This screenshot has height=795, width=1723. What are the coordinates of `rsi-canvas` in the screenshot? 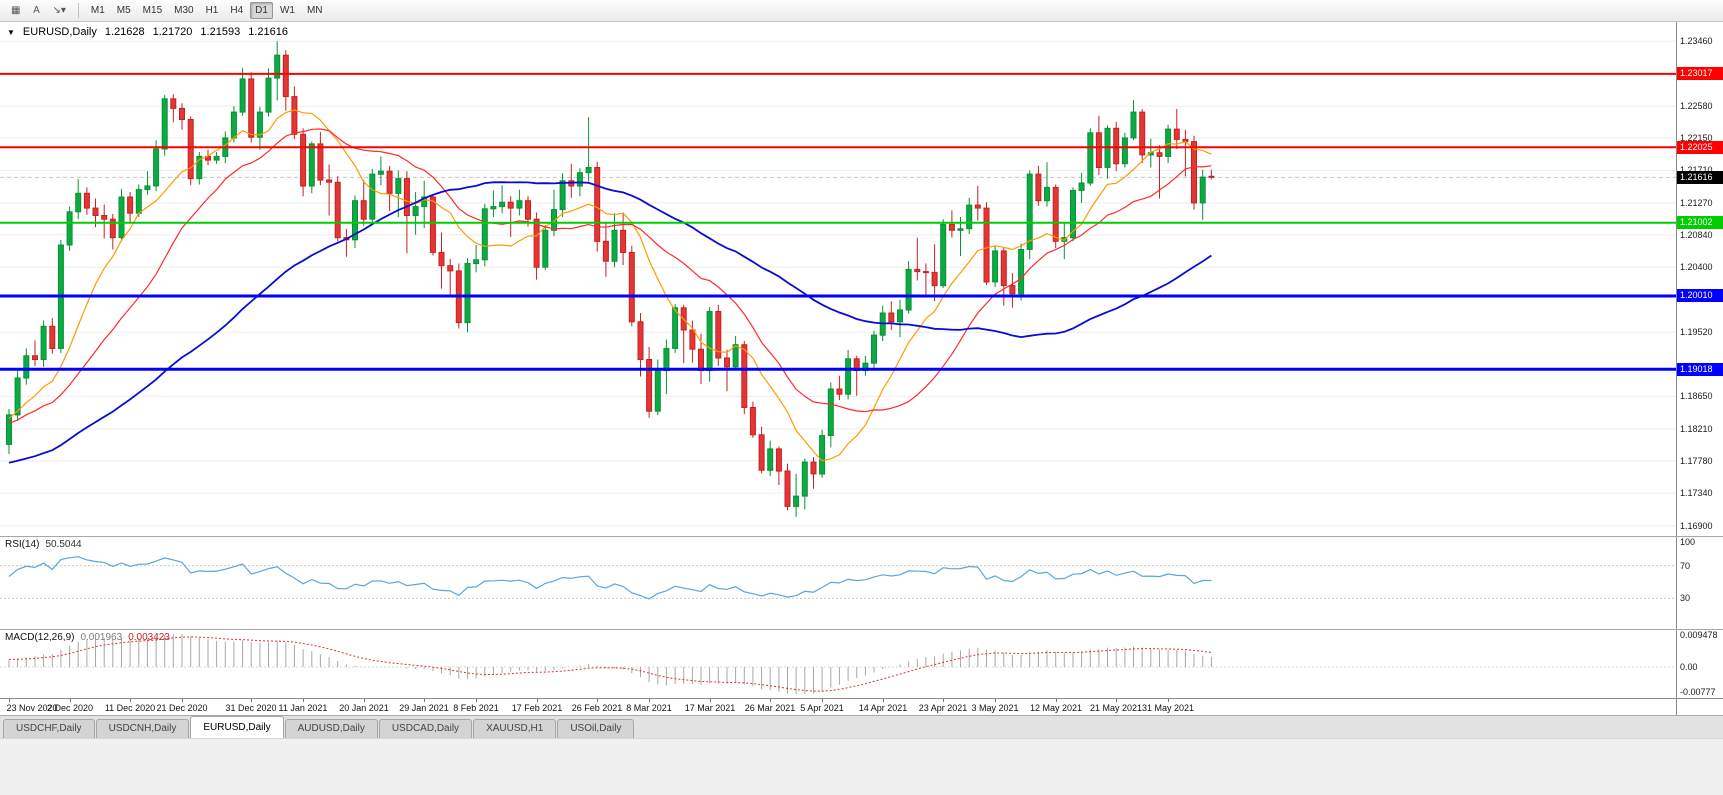 It's located at (838, 583).